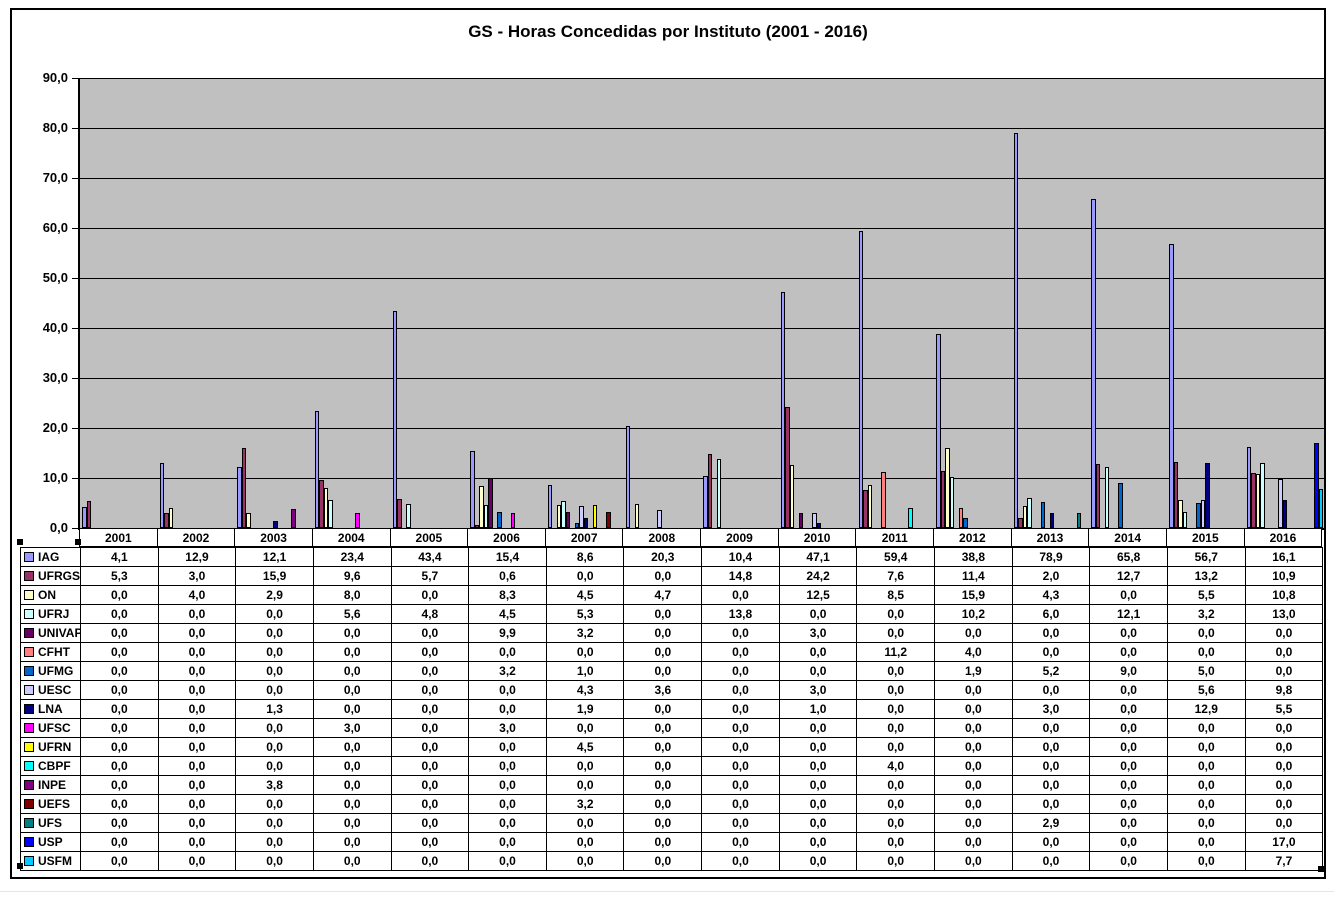 This screenshot has height=897, width=1334. I want to click on legend-item-UFS: UFS, so click(51, 823).